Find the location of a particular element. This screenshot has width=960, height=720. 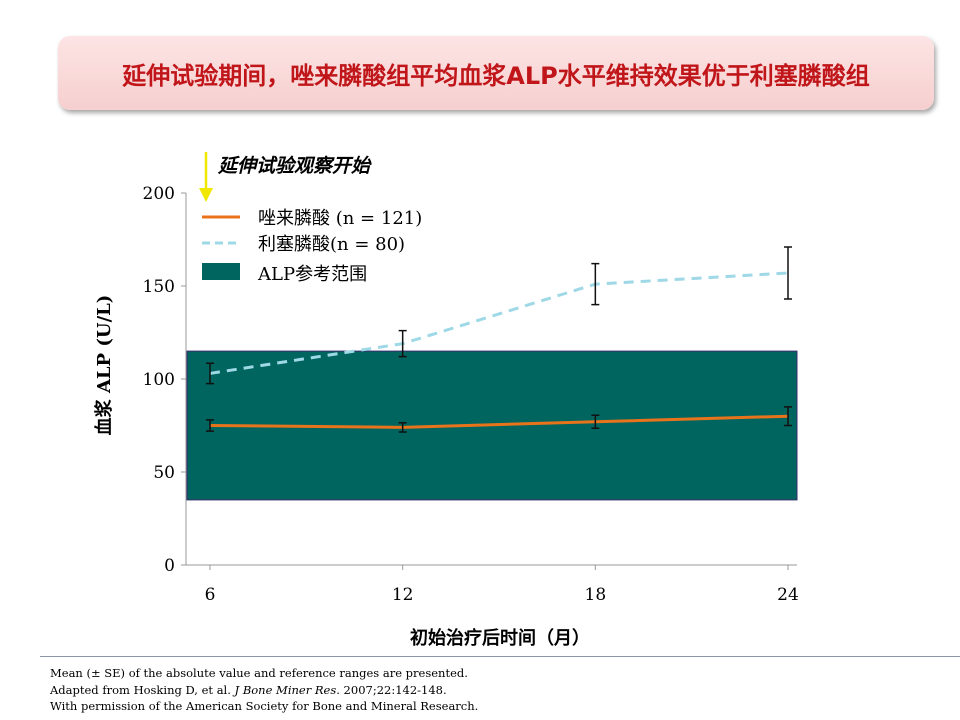

footnote-2b: . 2007;22:142-148. is located at coordinates (391, 689).